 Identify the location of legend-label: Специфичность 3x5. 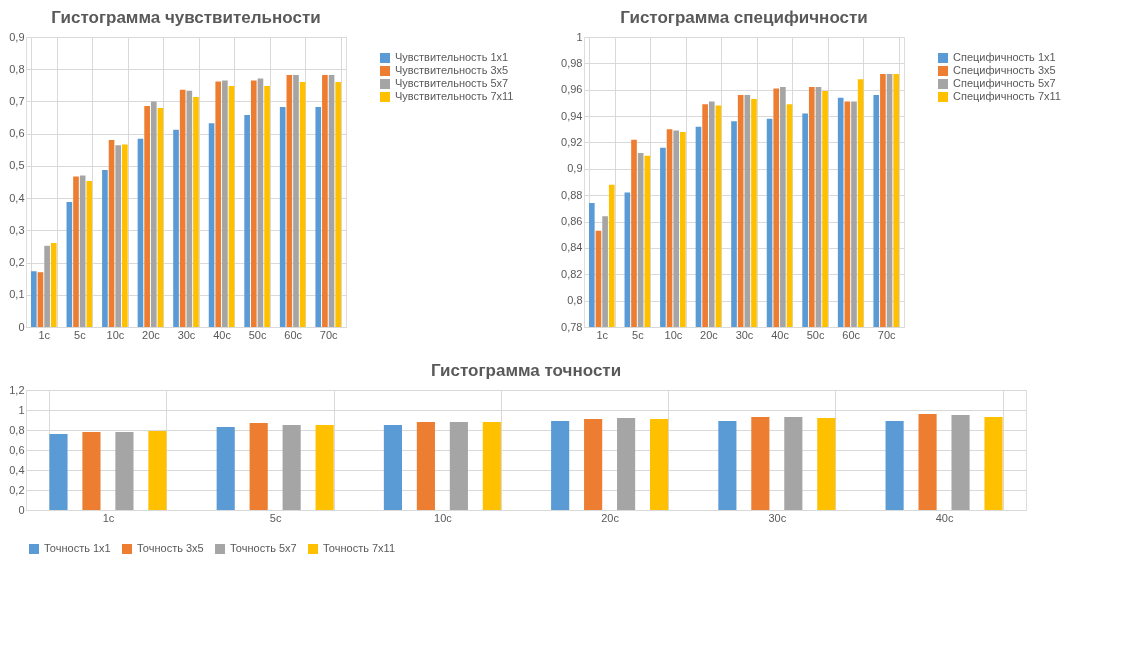
(1004, 70).